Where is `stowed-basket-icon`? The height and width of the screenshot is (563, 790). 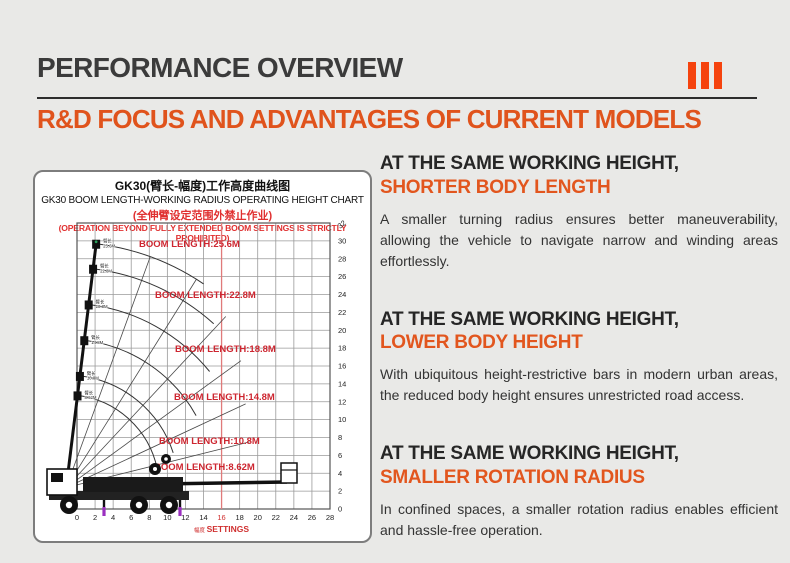 stowed-basket-icon is located at coordinates (289, 473).